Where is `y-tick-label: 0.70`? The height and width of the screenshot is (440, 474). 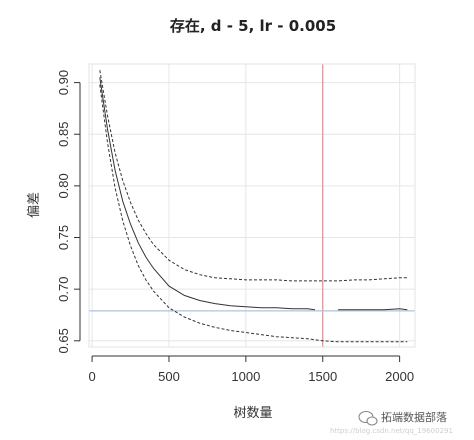
y-tick-label: 0.70 is located at coordinates (63, 289).